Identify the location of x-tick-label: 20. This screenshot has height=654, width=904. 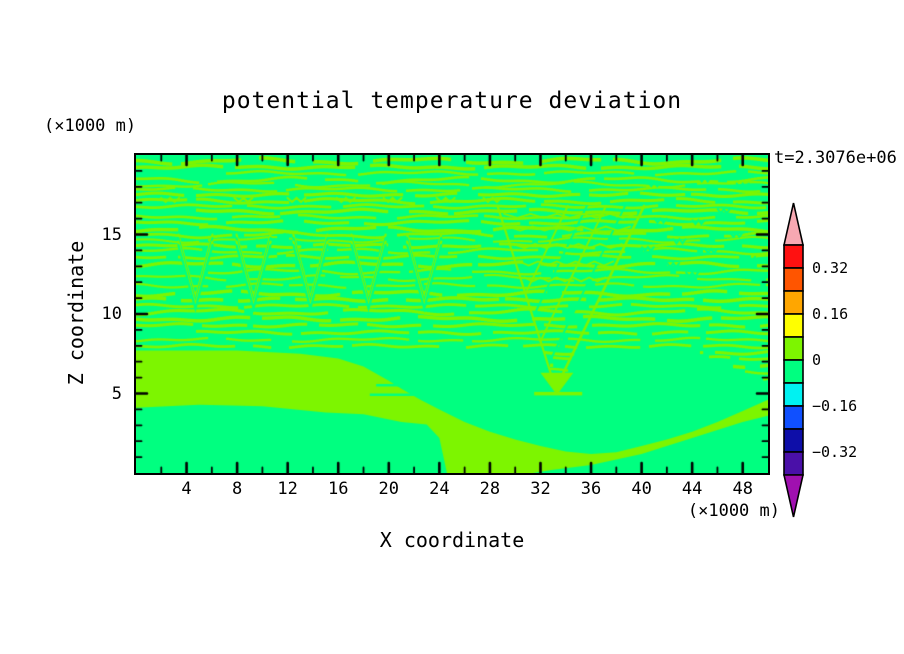
(389, 489).